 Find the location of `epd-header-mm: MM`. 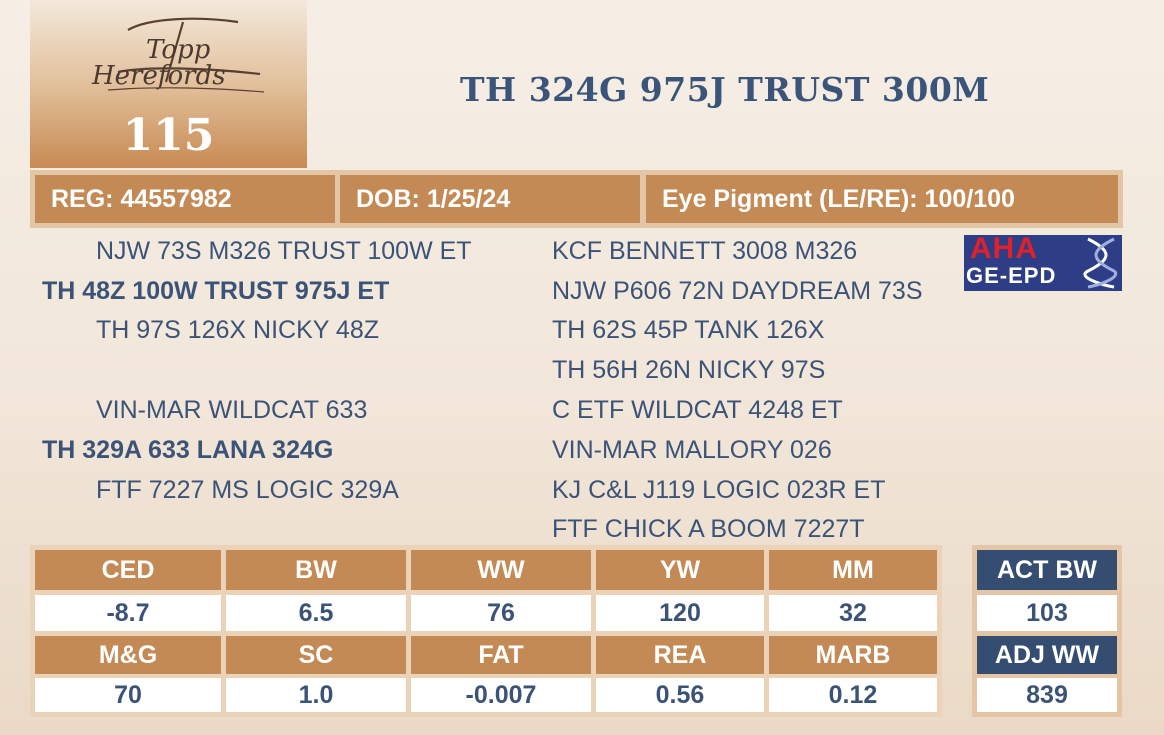

epd-header-mm: MM is located at coordinates (853, 570).